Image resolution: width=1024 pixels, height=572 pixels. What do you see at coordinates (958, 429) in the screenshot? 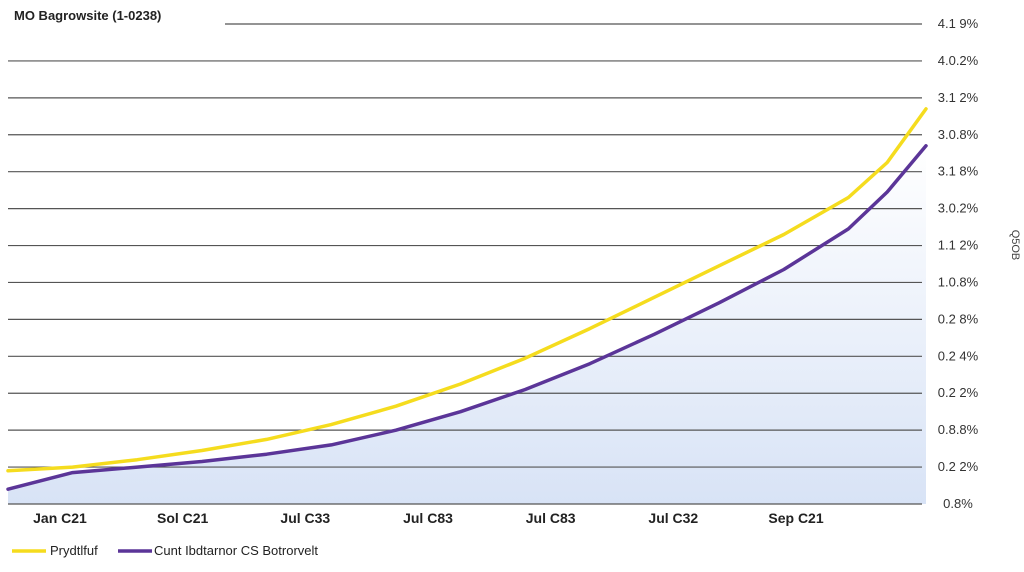
I see `y-tick-label: 0.8.8%` at bounding box center [958, 429].